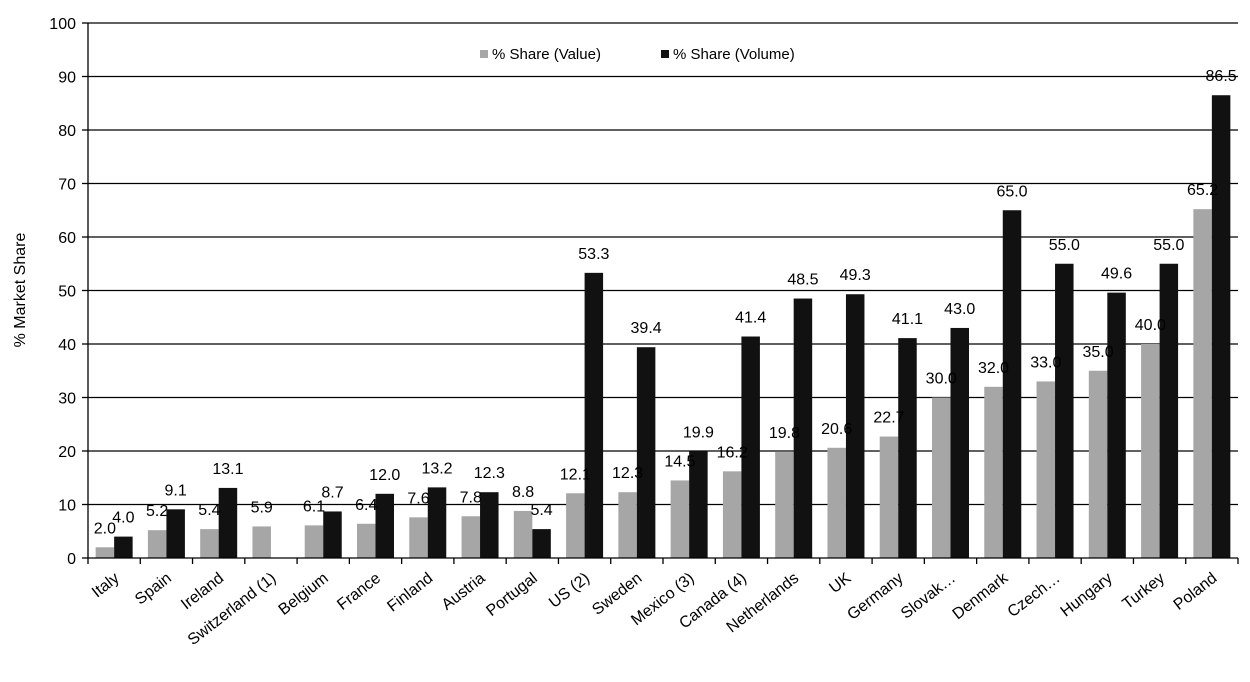 The width and height of the screenshot is (1250, 682). I want to click on legend-swatch, so click(665, 54).